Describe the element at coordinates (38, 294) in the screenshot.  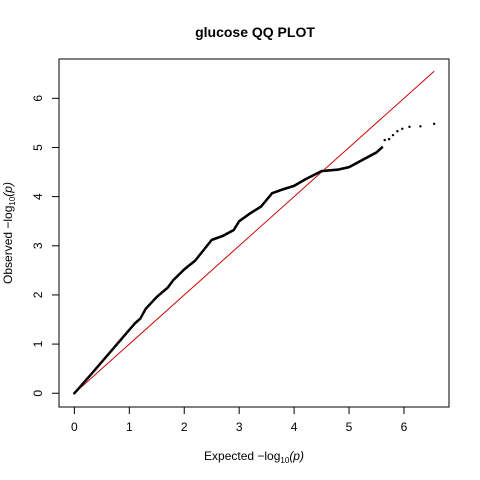
I see `y-tick-label: 2` at that location.